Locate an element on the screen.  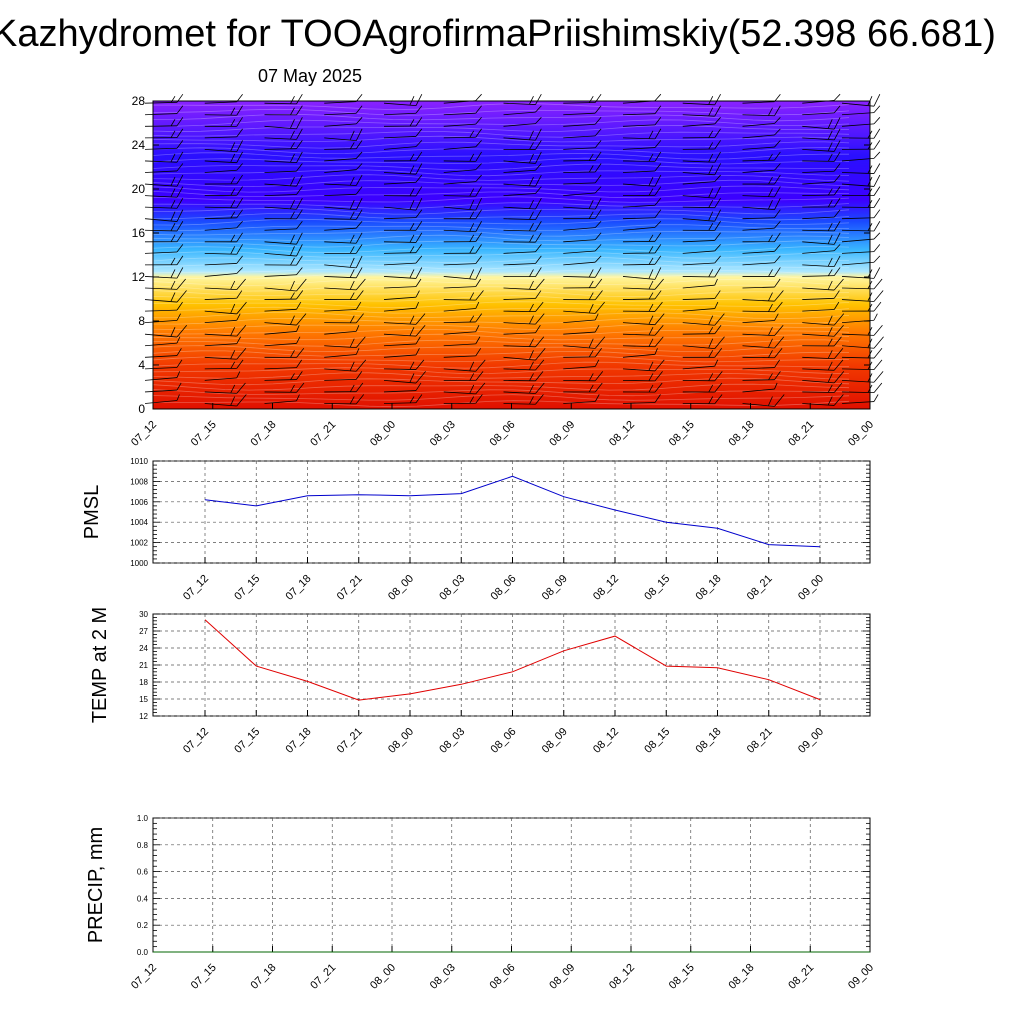
x-tick-label: 08_18 is located at coordinates (709, 741).